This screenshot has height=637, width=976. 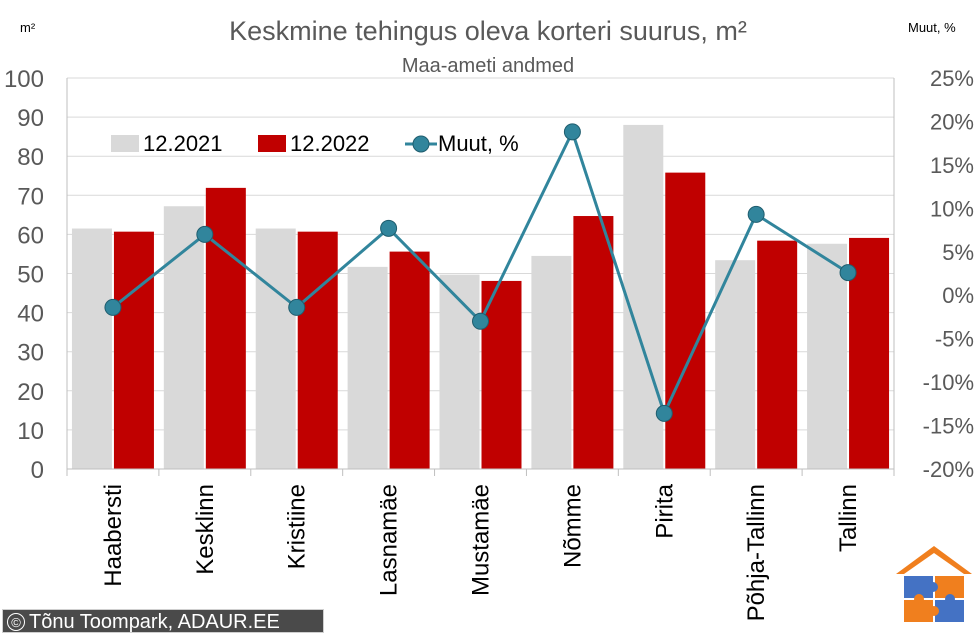 What do you see at coordinates (389, 540) in the screenshot?
I see `category-label-3: Lasnamäe` at bounding box center [389, 540].